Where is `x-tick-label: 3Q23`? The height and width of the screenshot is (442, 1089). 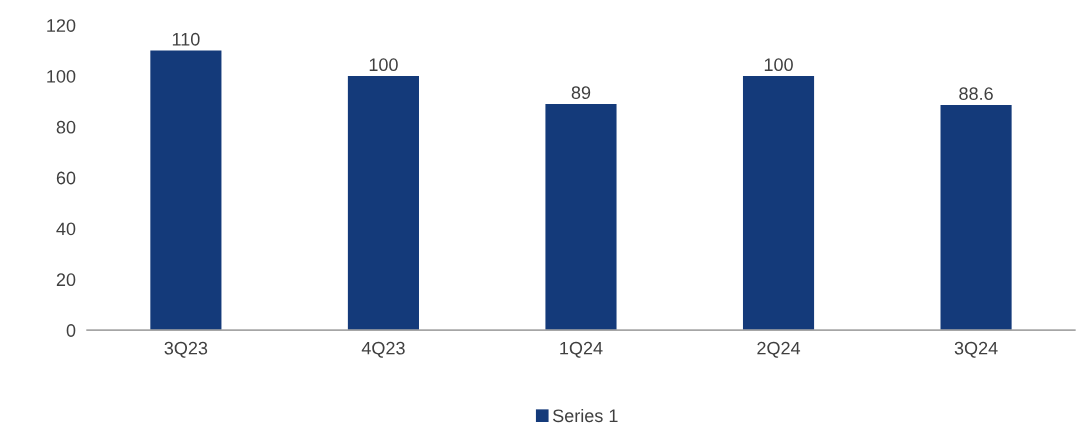
x-tick-label: 3Q23 is located at coordinates (186, 349).